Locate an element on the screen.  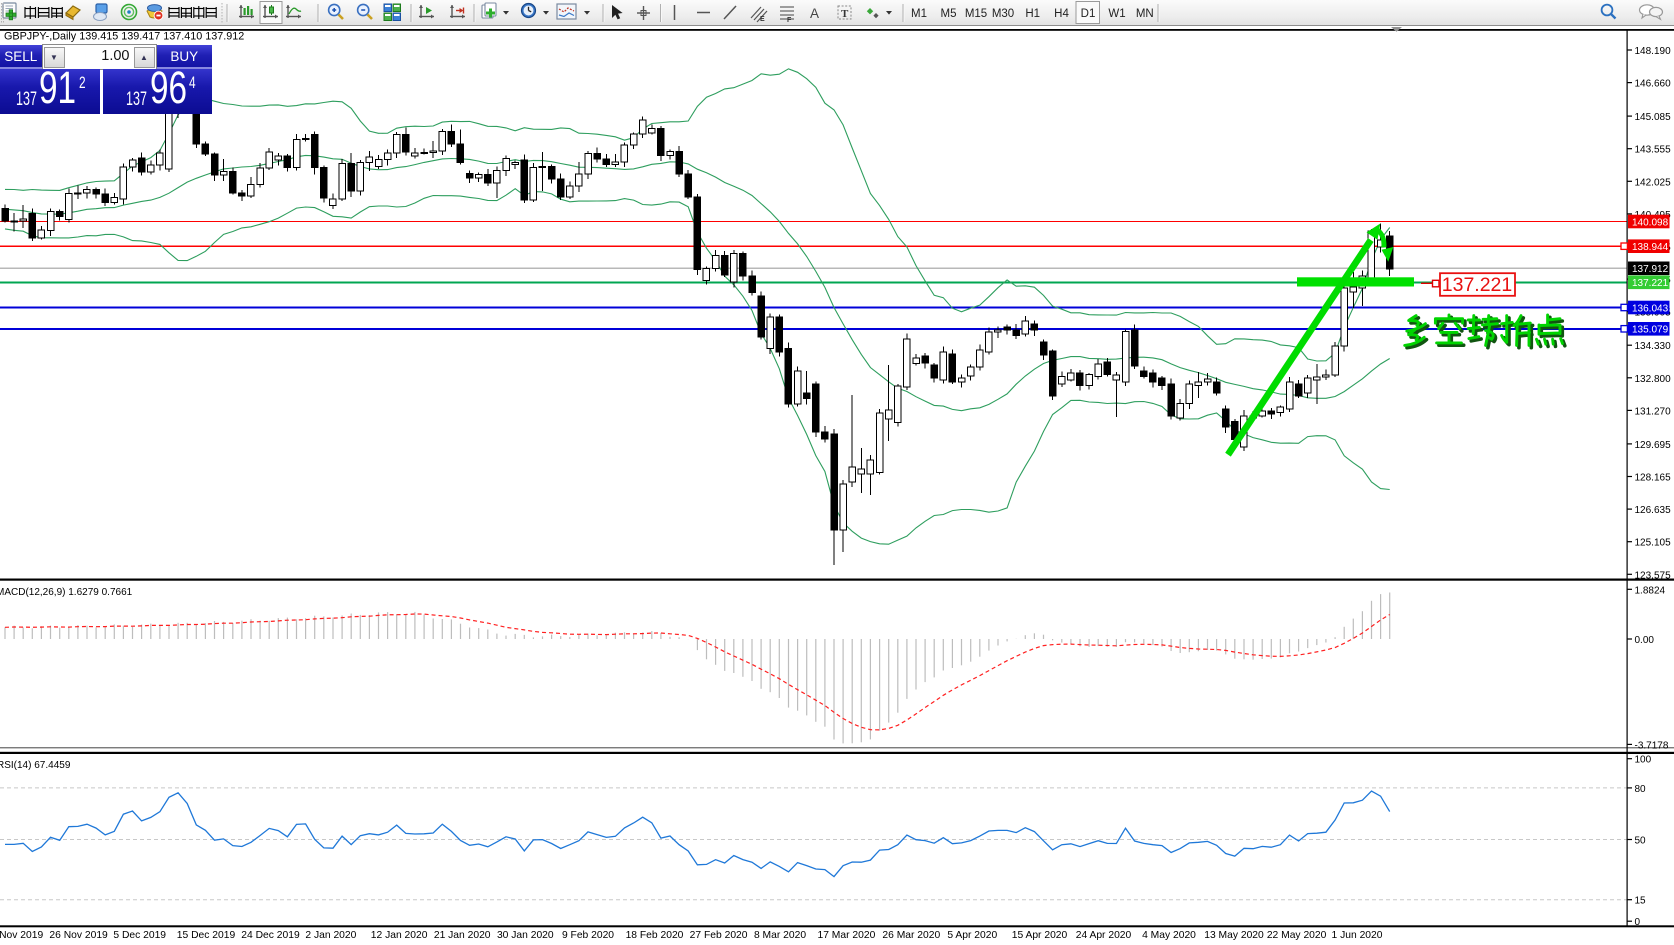
svg-text: 143.555 is located at coordinates (1653, 150).